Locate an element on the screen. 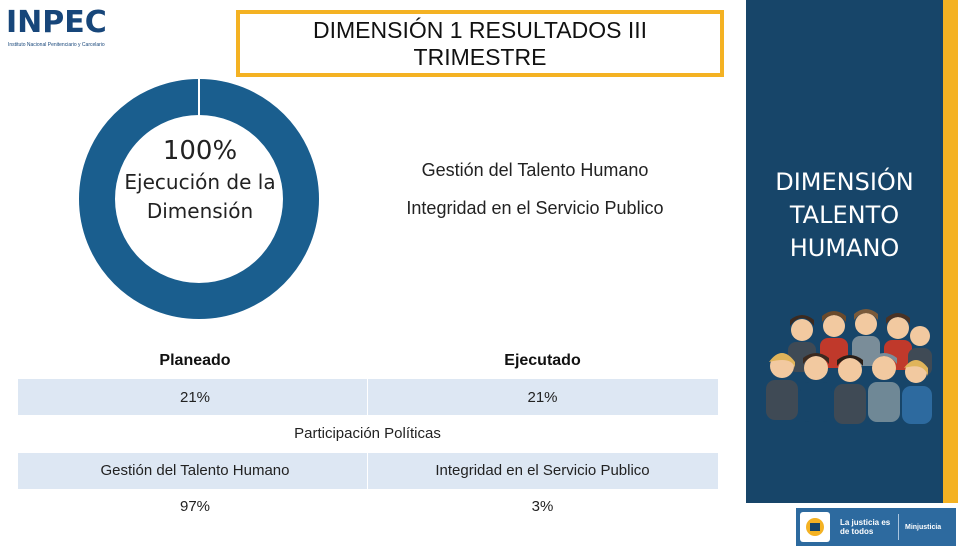 This screenshot has width=958, height=553. header-planeado: Planeado is located at coordinates (195, 360).